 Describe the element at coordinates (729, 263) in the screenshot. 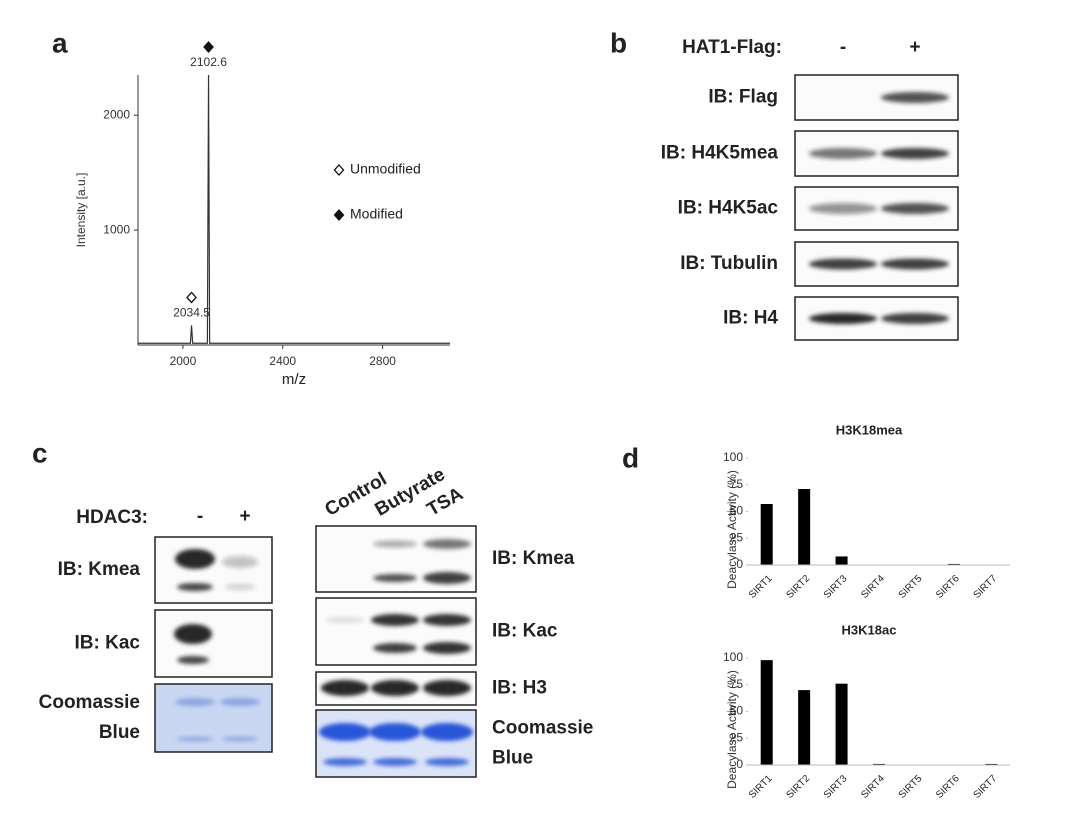

I see `row-label: IB: Tubulin` at that location.